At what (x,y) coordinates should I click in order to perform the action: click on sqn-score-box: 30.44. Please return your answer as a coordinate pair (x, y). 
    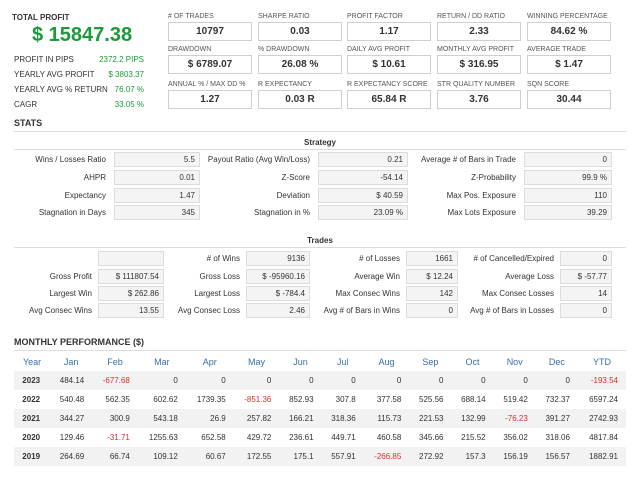
    Looking at the image, I should click on (569, 99).